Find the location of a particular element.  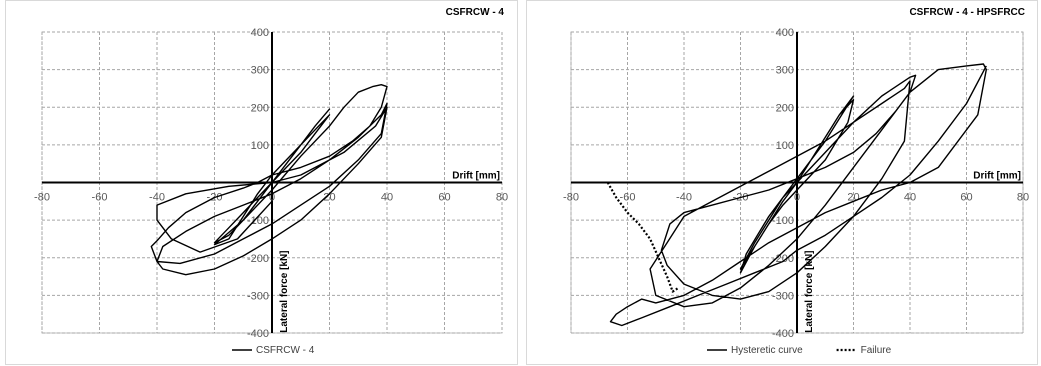

chart-title: CSFRCW - 4 is located at coordinates (475, 12).